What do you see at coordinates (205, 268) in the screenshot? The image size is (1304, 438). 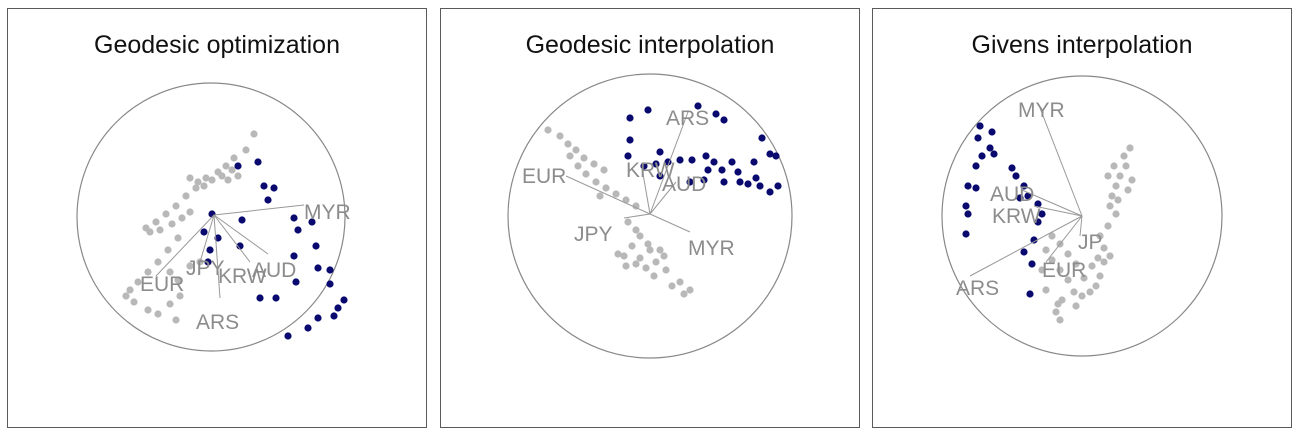 I see `axis-label: JPY` at bounding box center [205, 268].